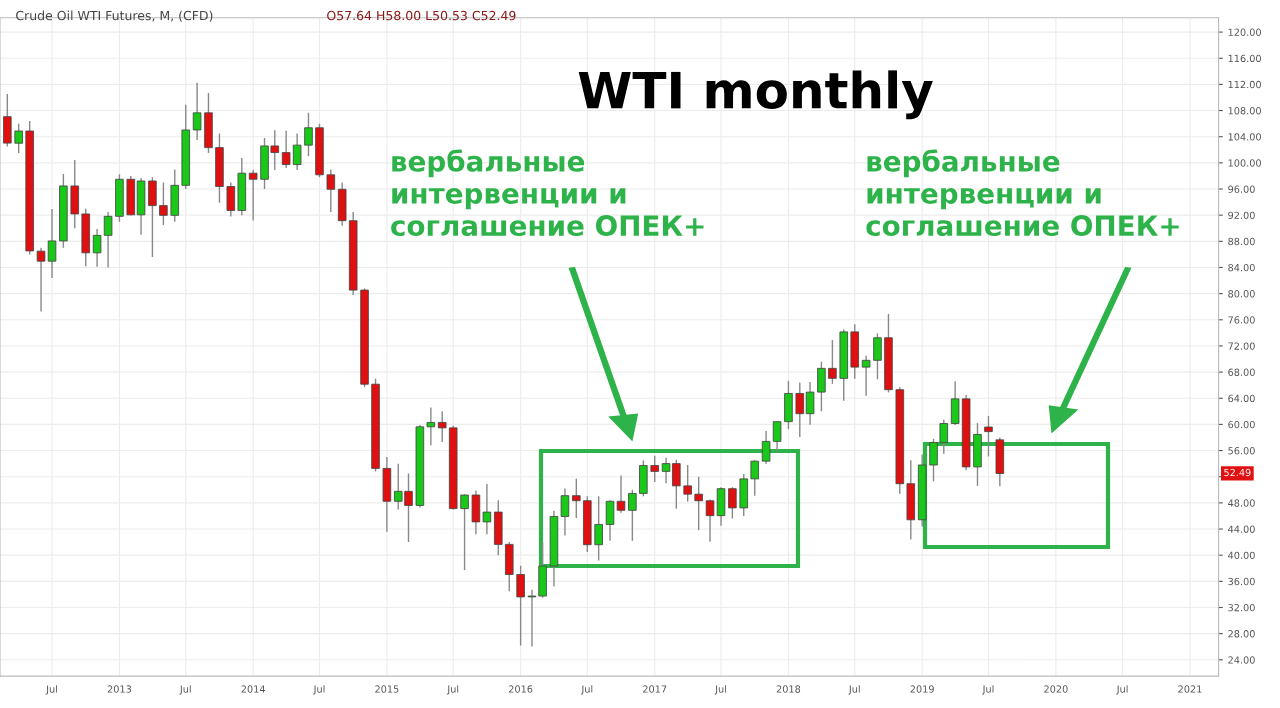 The width and height of the screenshot is (1280, 708). What do you see at coordinates (1244, 32) in the screenshot?
I see `y-tick-label: 120.00` at bounding box center [1244, 32].